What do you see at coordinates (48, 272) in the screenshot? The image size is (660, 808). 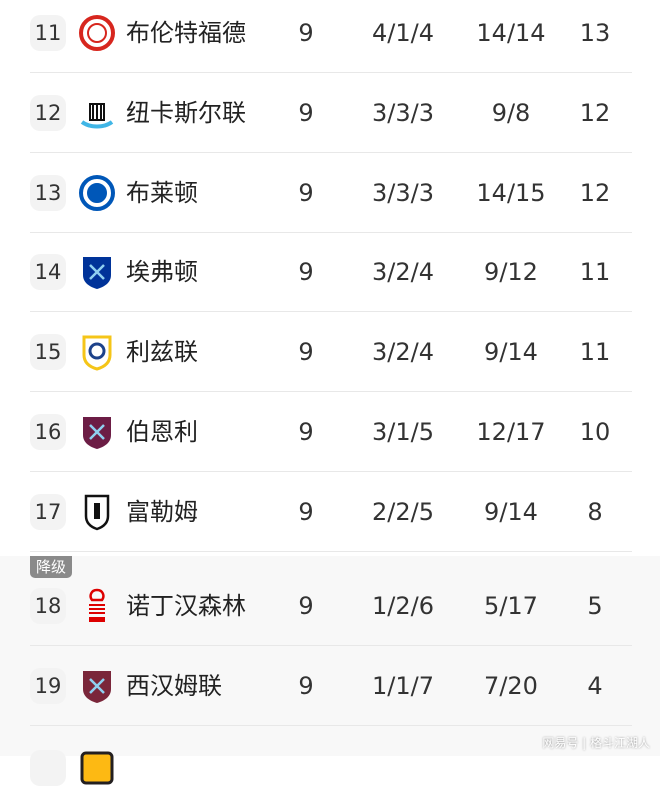 I see `rank-badge: 14` at bounding box center [48, 272].